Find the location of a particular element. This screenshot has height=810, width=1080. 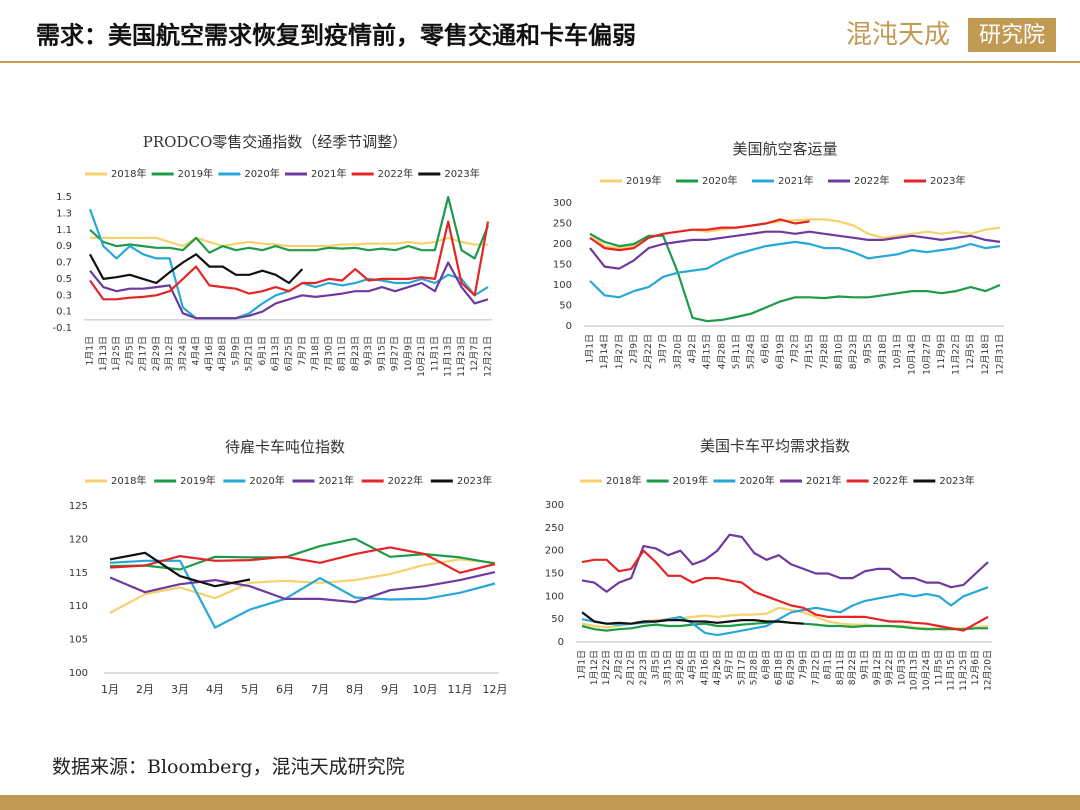

x-tick-label: 7月15日 is located at coordinates (809, 351).